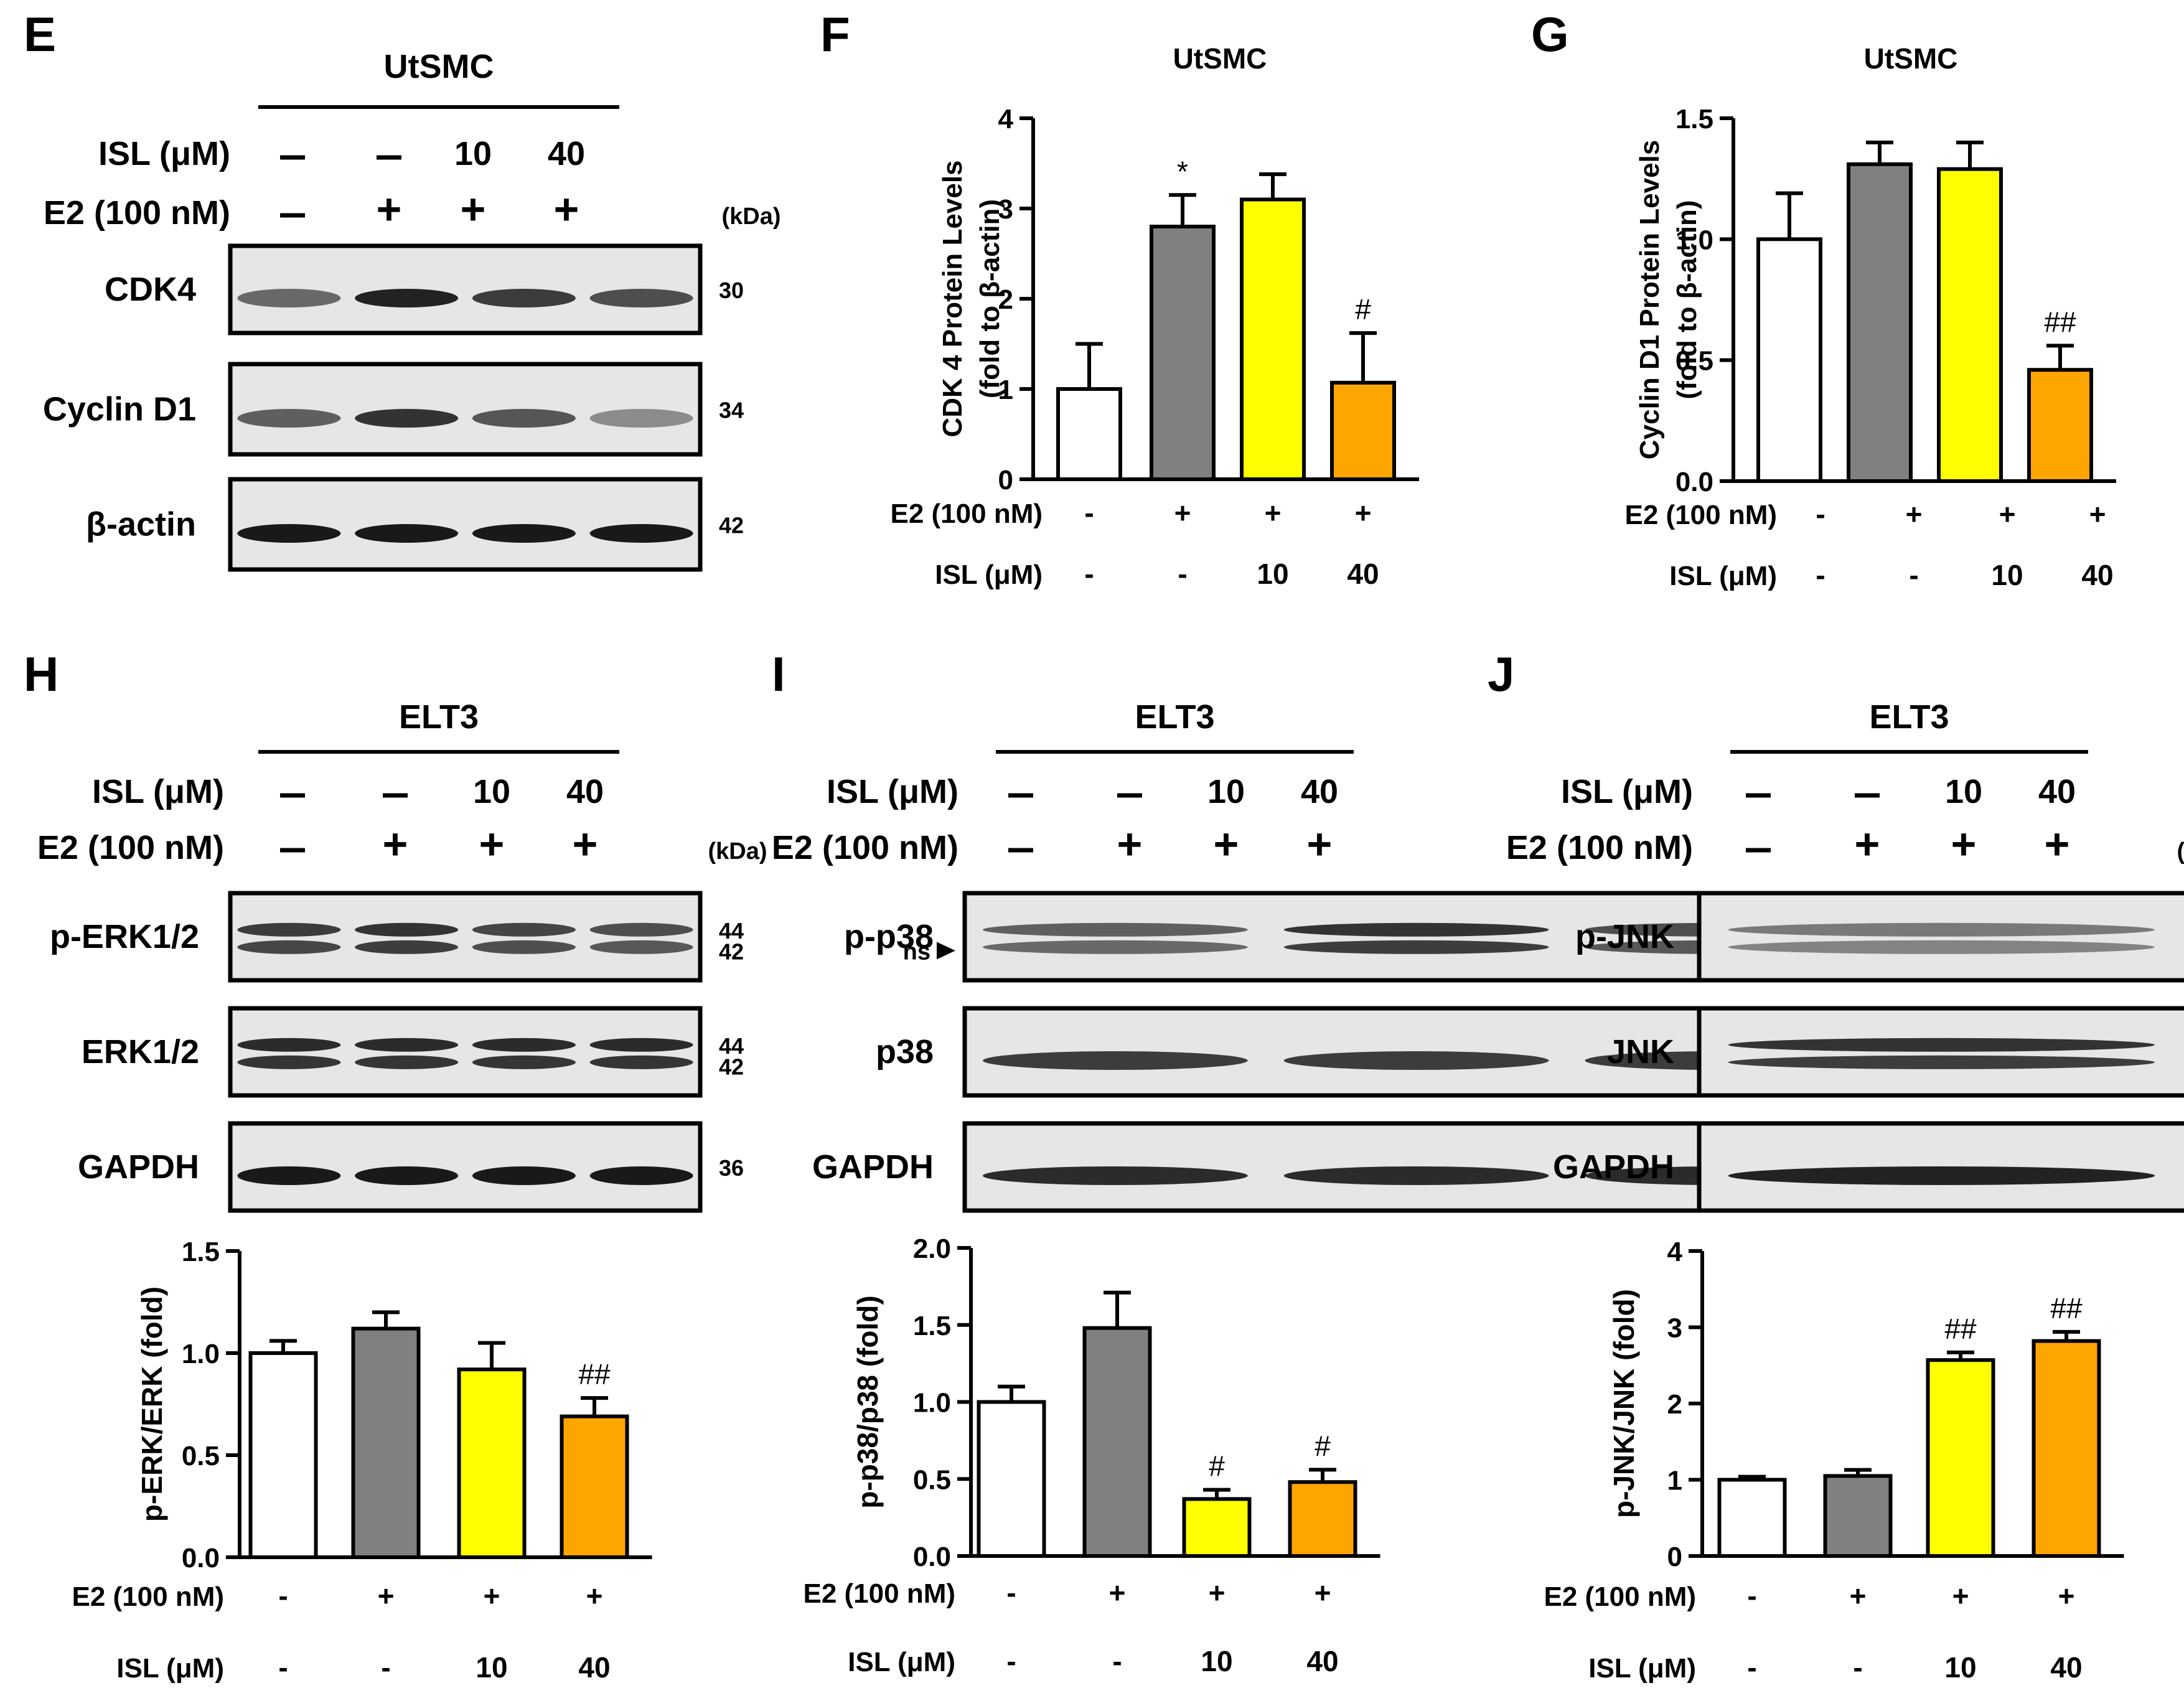 This screenshot has height=1706, width=2184. I want to click on y-tick-label: 0.0, so click(932, 1557).